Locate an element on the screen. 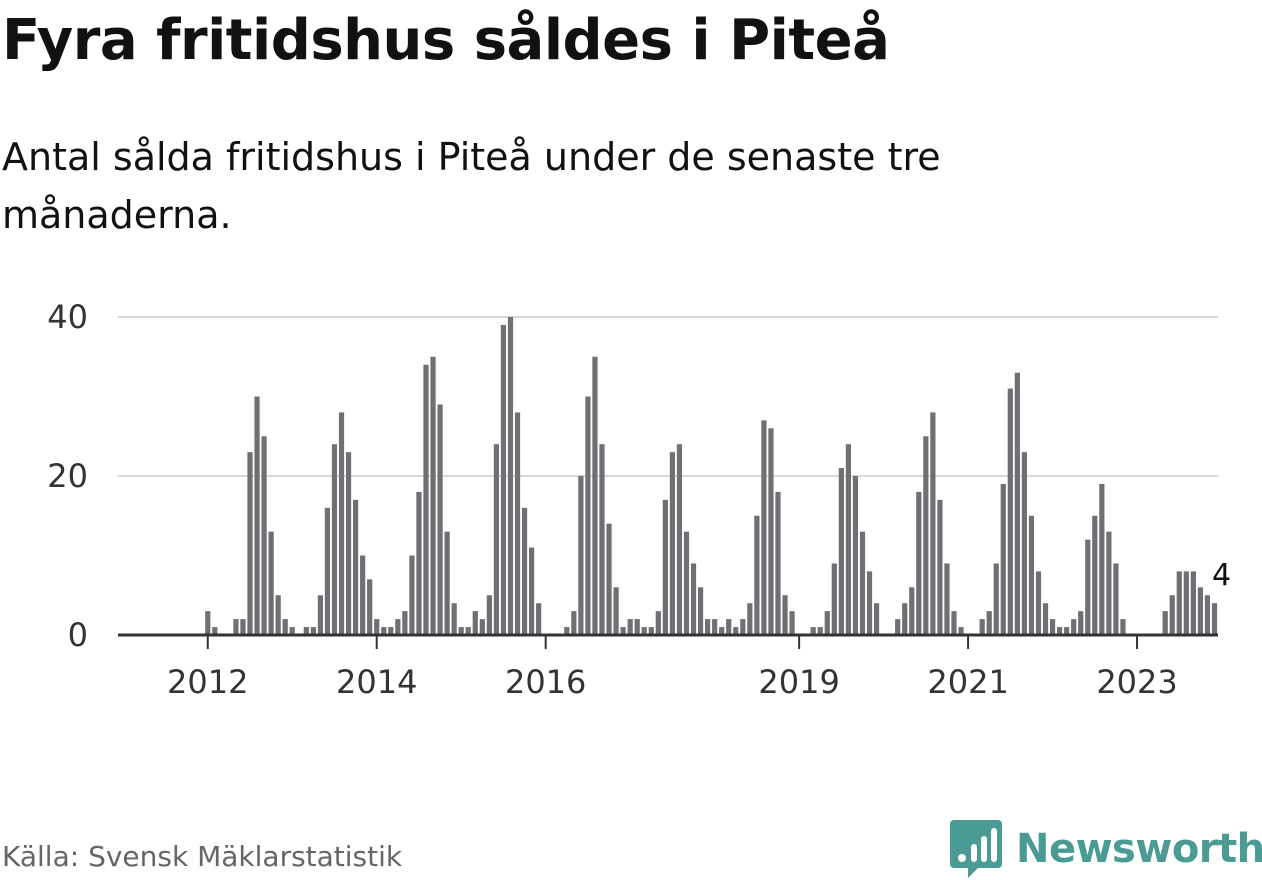 The image size is (1262, 880). y-tick-label: 0 is located at coordinates (78, 635).